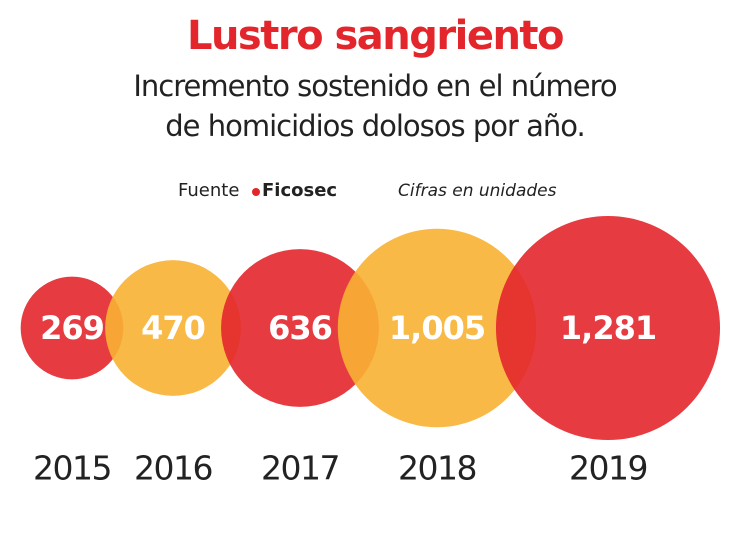  I want to click on subtitle-line: Incremento sostenido en el número, so click(374, 86).